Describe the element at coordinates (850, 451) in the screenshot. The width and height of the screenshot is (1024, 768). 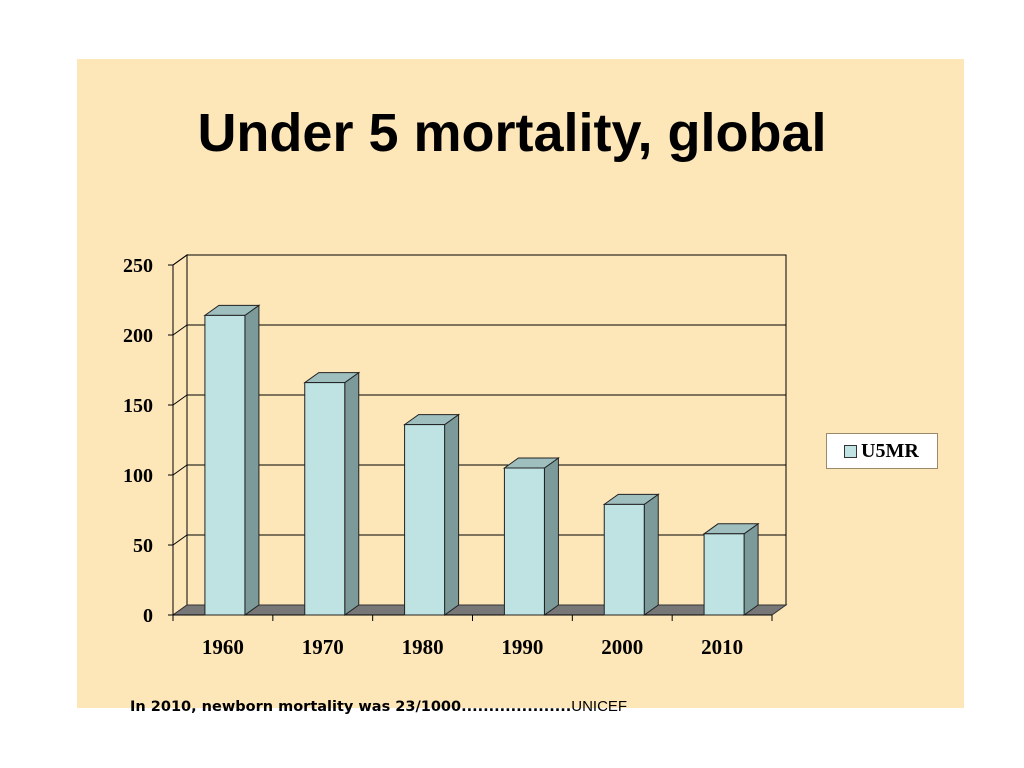
I see `legend-swatch-u5mr` at that location.